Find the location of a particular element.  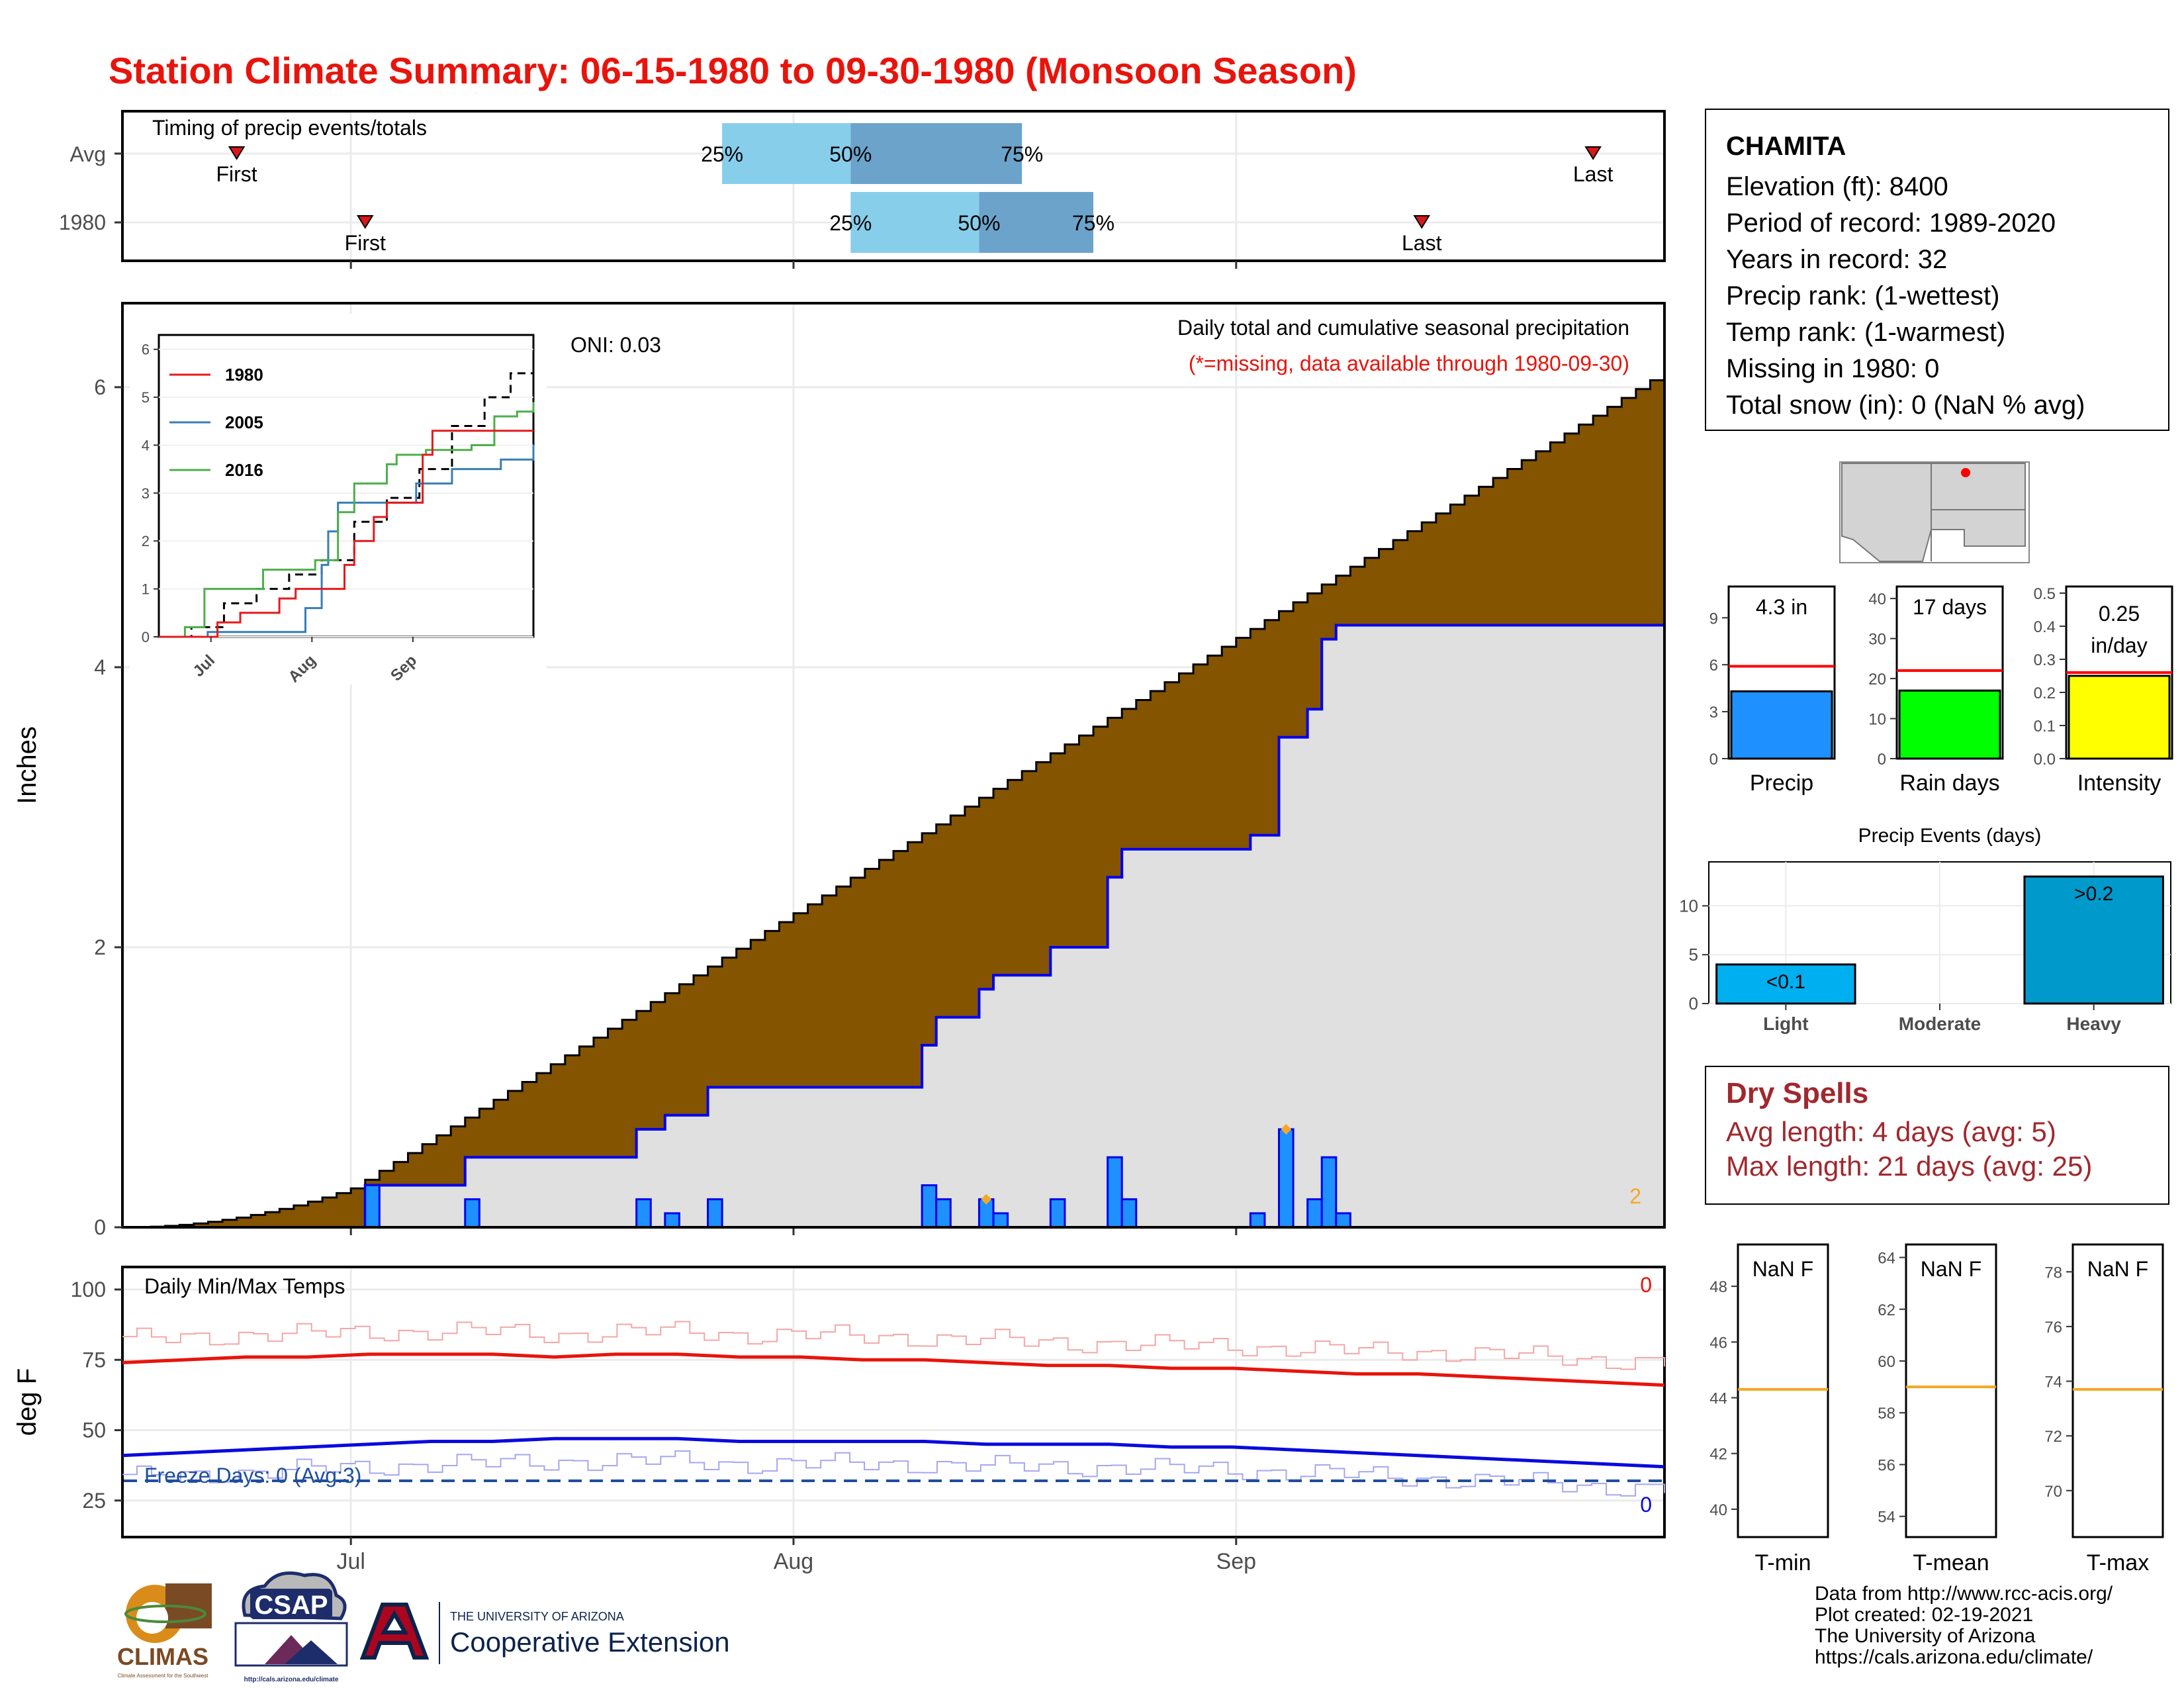

stat-bar-ytick-label: 0.0 is located at coordinates (2045, 760).